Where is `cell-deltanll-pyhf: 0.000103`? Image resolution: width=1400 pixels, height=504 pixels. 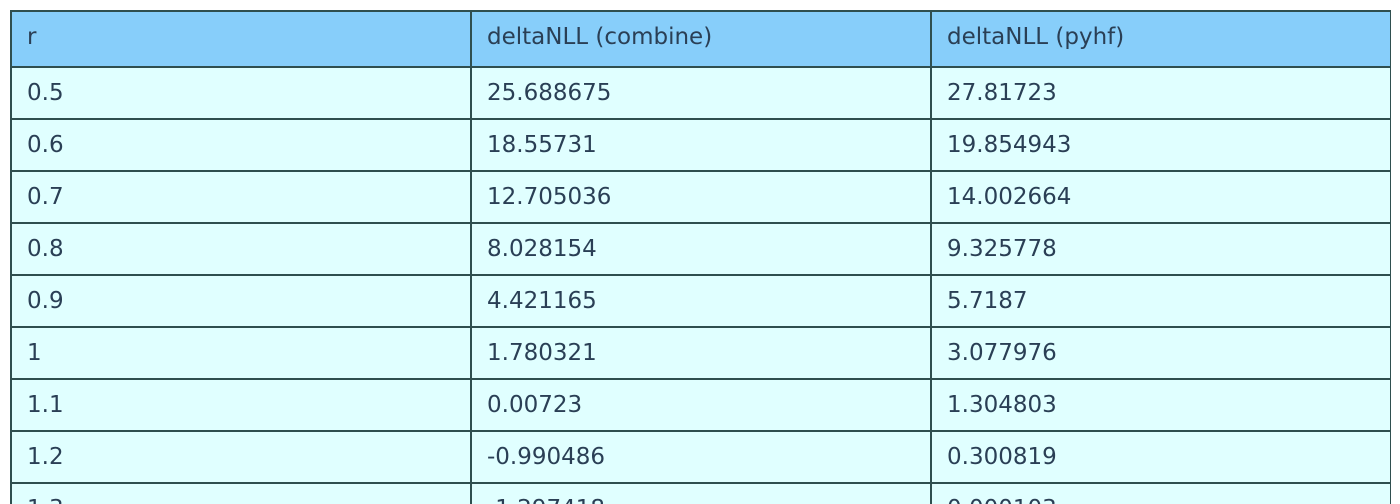 cell-deltanll-pyhf: 0.000103 is located at coordinates (1160, 493).